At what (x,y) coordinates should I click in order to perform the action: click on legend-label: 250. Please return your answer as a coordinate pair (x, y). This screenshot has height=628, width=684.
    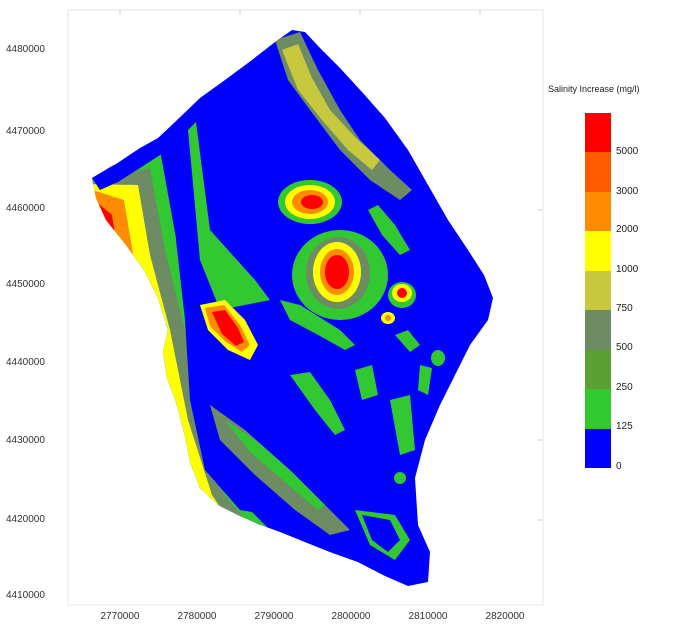
    Looking at the image, I should click on (624, 387).